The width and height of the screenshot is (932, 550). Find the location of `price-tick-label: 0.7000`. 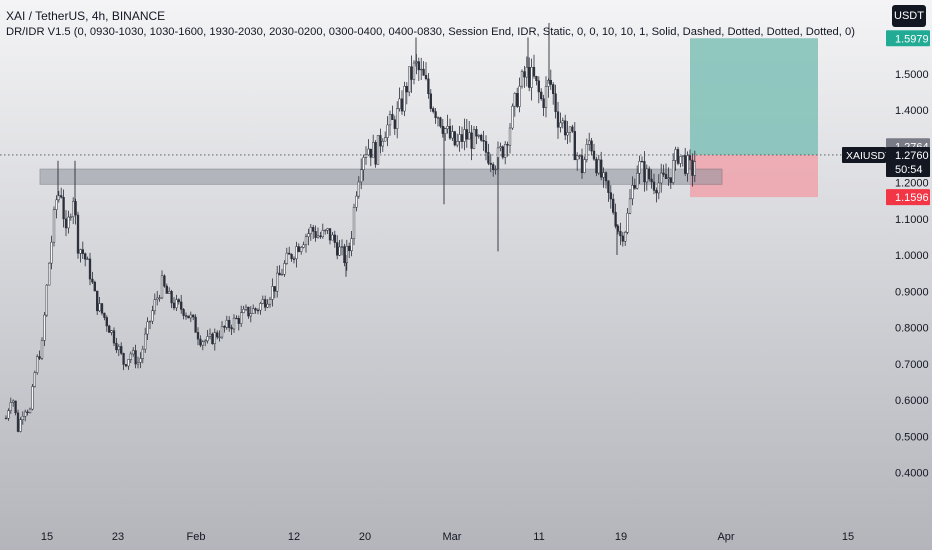

price-tick-label: 0.7000 is located at coordinates (912, 365).